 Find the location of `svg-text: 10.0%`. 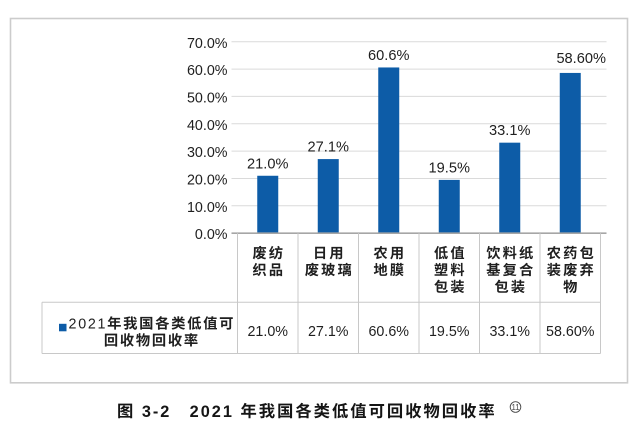

svg-text: 10.0% is located at coordinates (207, 208).